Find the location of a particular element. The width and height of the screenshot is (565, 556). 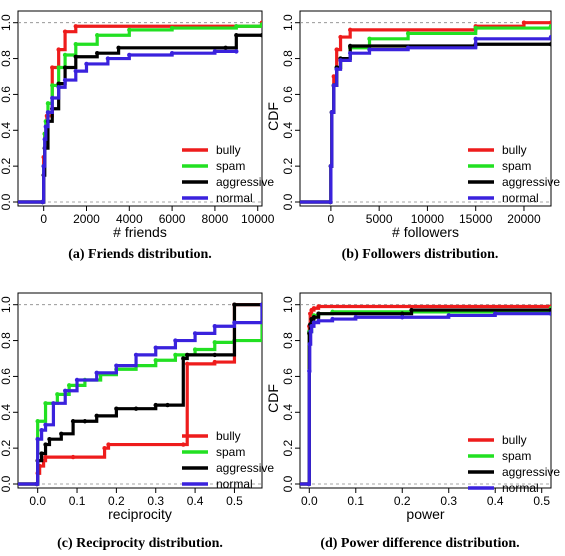

y-tick-label: 1.0 is located at coordinates (288, 304).